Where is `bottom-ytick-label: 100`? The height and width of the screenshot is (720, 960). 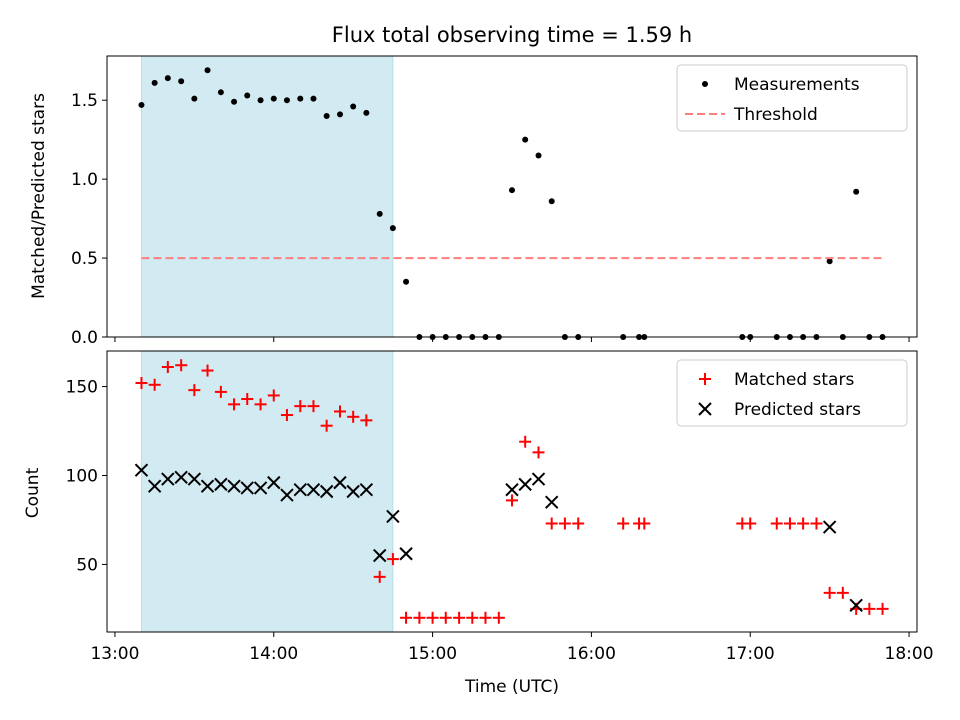
bottom-ytick-label: 100 is located at coordinates (82, 476).